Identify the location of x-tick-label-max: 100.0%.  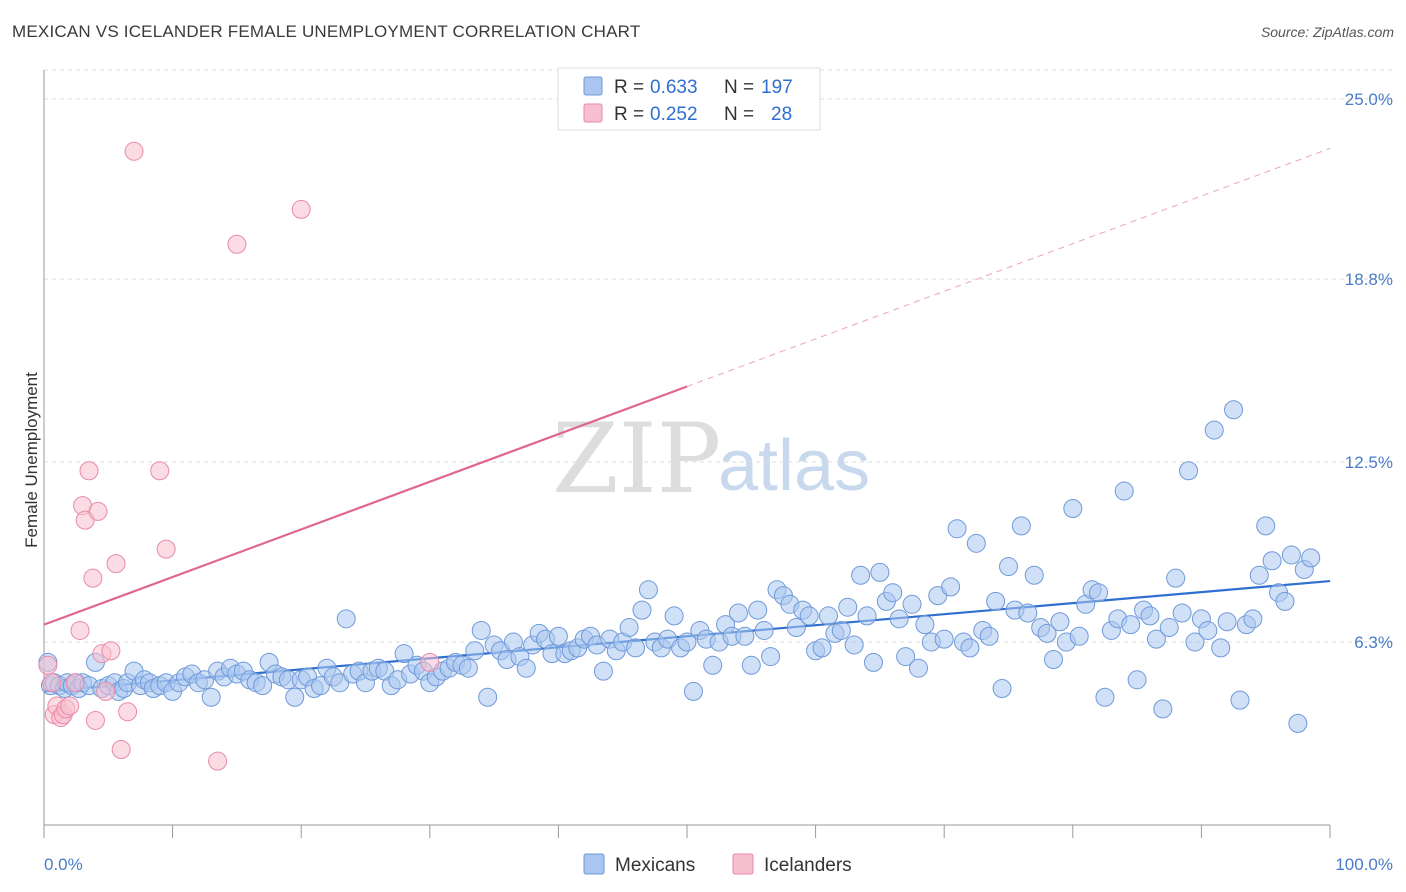
(1364, 864).